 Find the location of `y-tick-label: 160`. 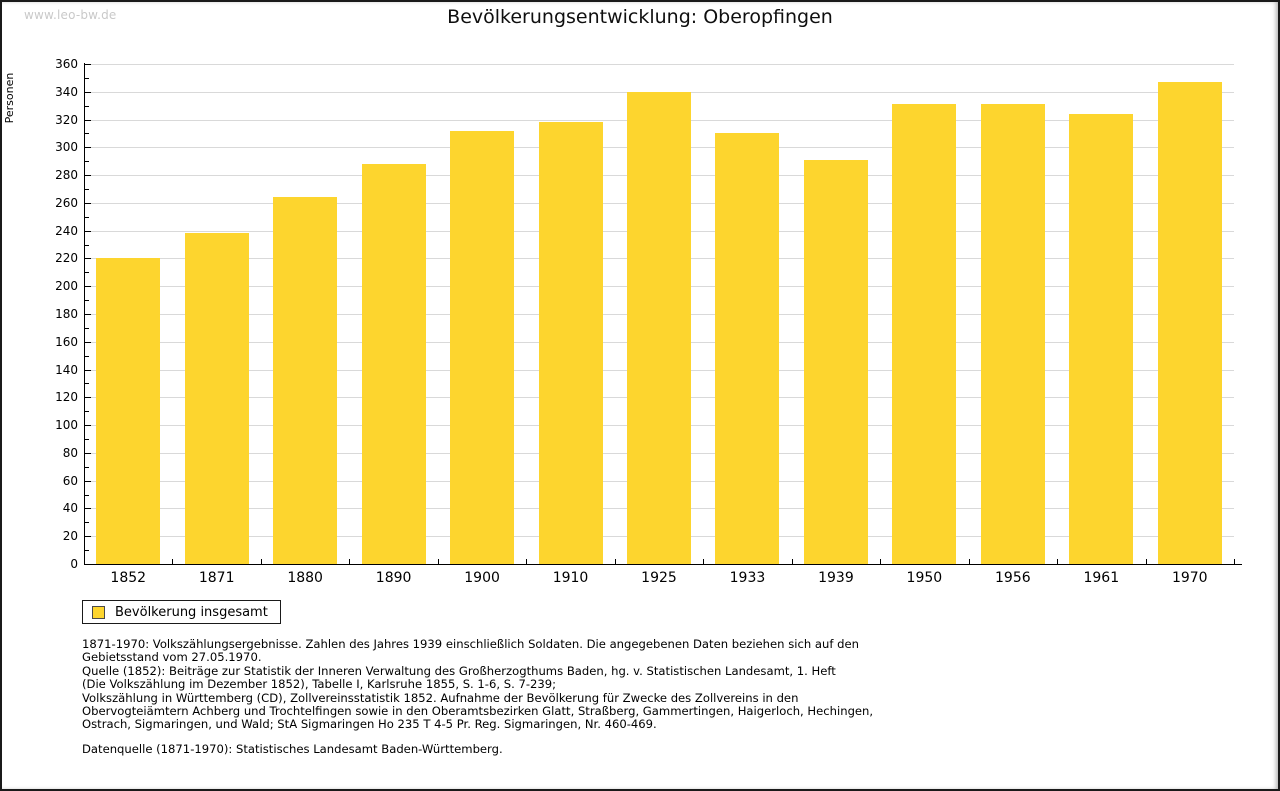

y-tick-label: 160 is located at coordinates (66, 341).